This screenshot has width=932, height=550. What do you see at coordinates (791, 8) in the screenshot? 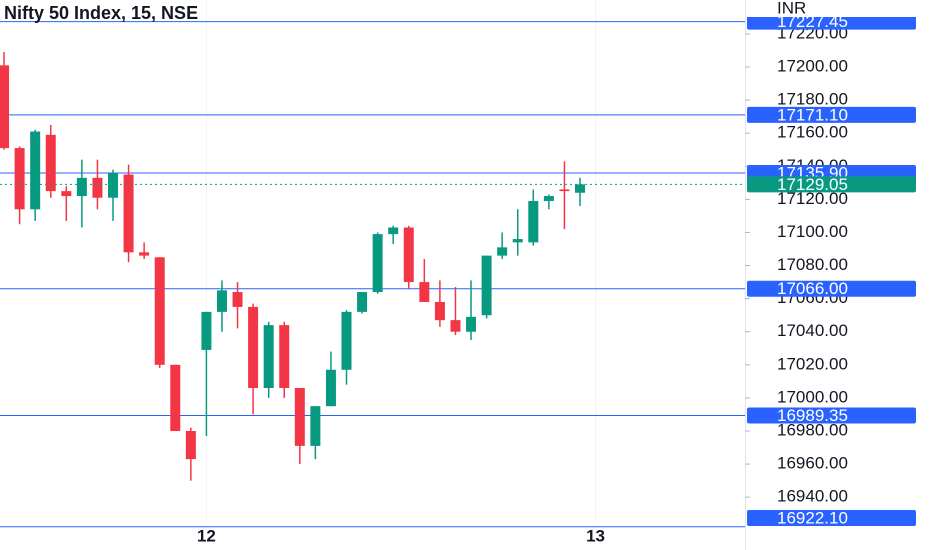
I see `currency-label: INR` at bounding box center [791, 8].